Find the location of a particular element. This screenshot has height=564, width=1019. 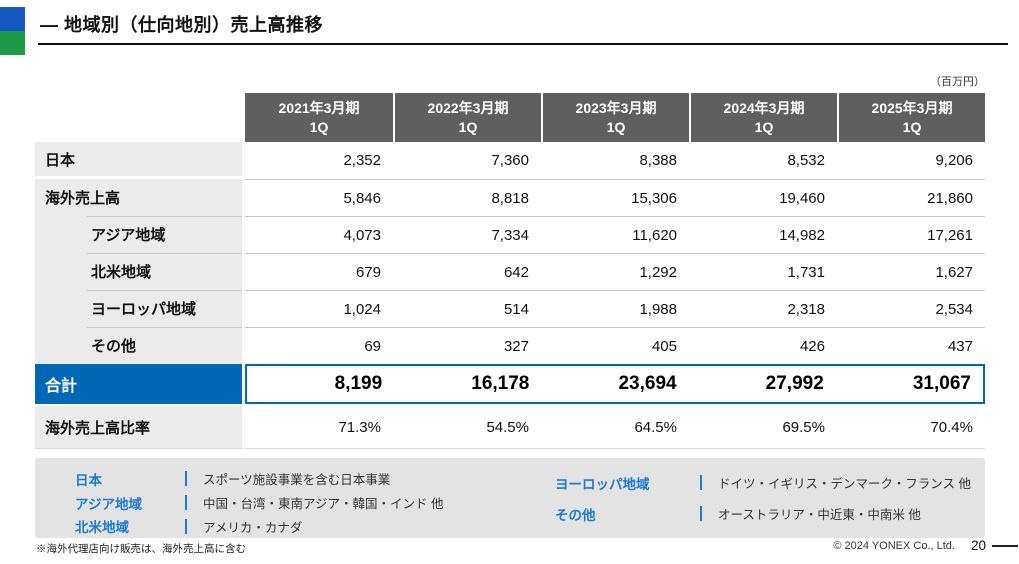

column-header-period: 2022年3月期 is located at coordinates (468, 108).